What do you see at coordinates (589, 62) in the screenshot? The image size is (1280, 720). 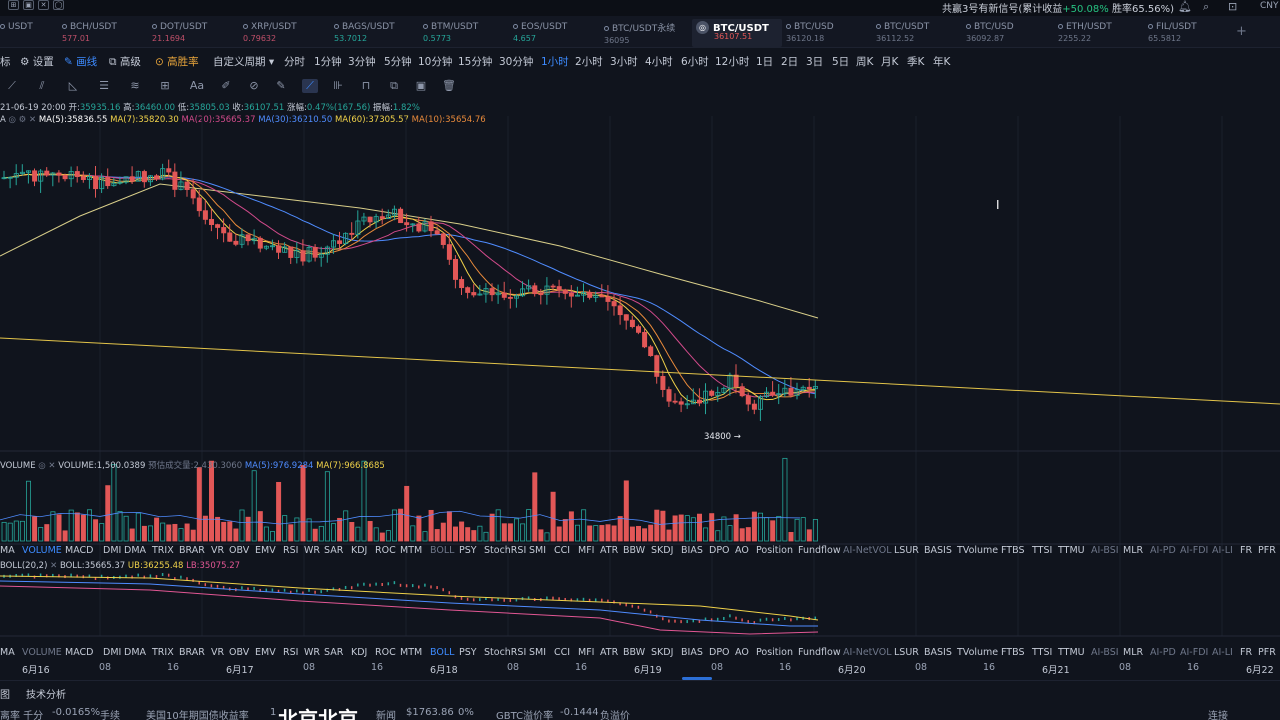 I see `timeframe-option: 2小时` at bounding box center [589, 62].